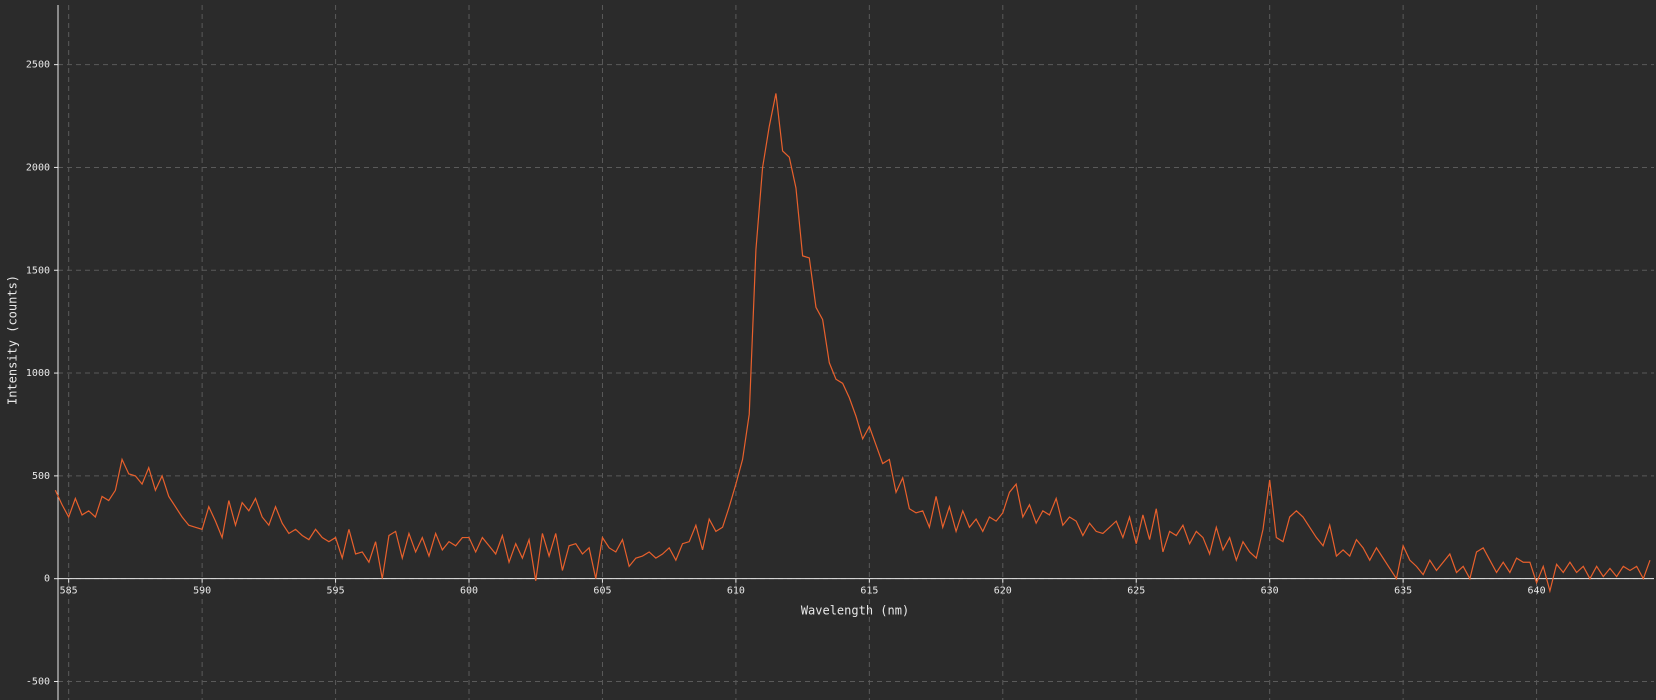 This screenshot has height=700, width=1656. Describe the element at coordinates (1270, 591) in the screenshot. I see `x-tick-label: 630` at that location.